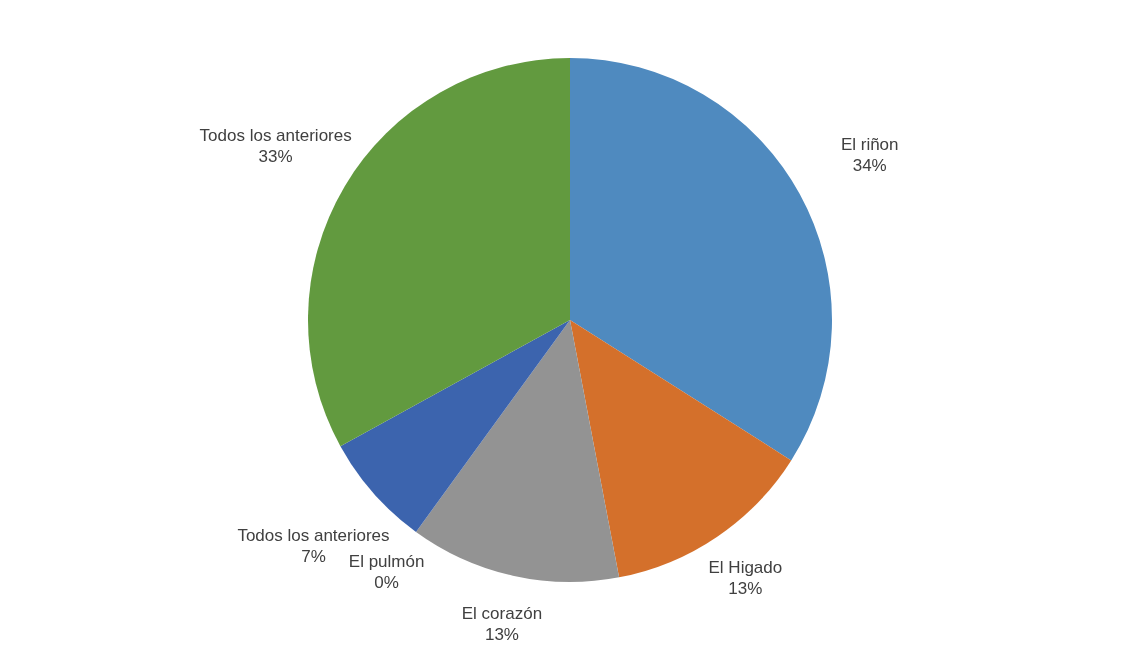  I want to click on text: 0%, so click(386, 583).